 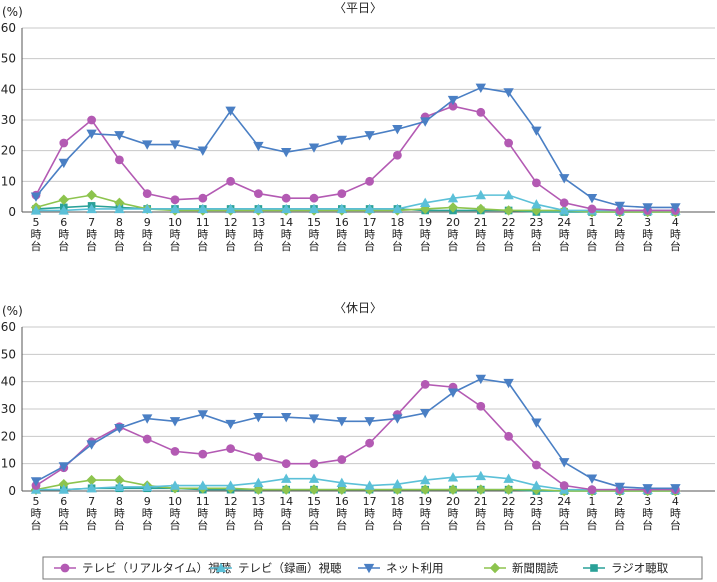 What do you see at coordinates (425, 234) in the screenshot?
I see `x-tick-label: 19 時台` at bounding box center [425, 234].